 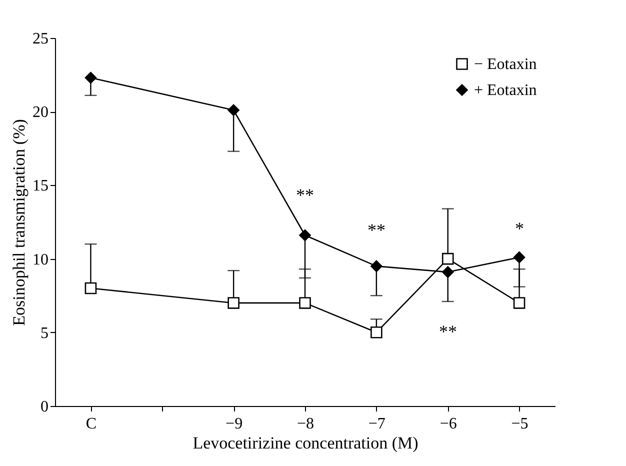 What do you see at coordinates (519, 228) in the screenshot?
I see `annotation: *` at bounding box center [519, 228].